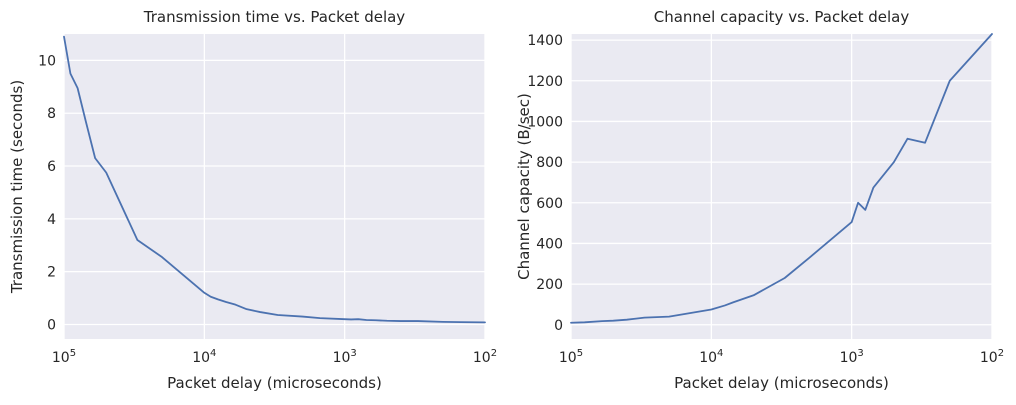  I want to click on y-tick-label: 1200, so click(545, 82).